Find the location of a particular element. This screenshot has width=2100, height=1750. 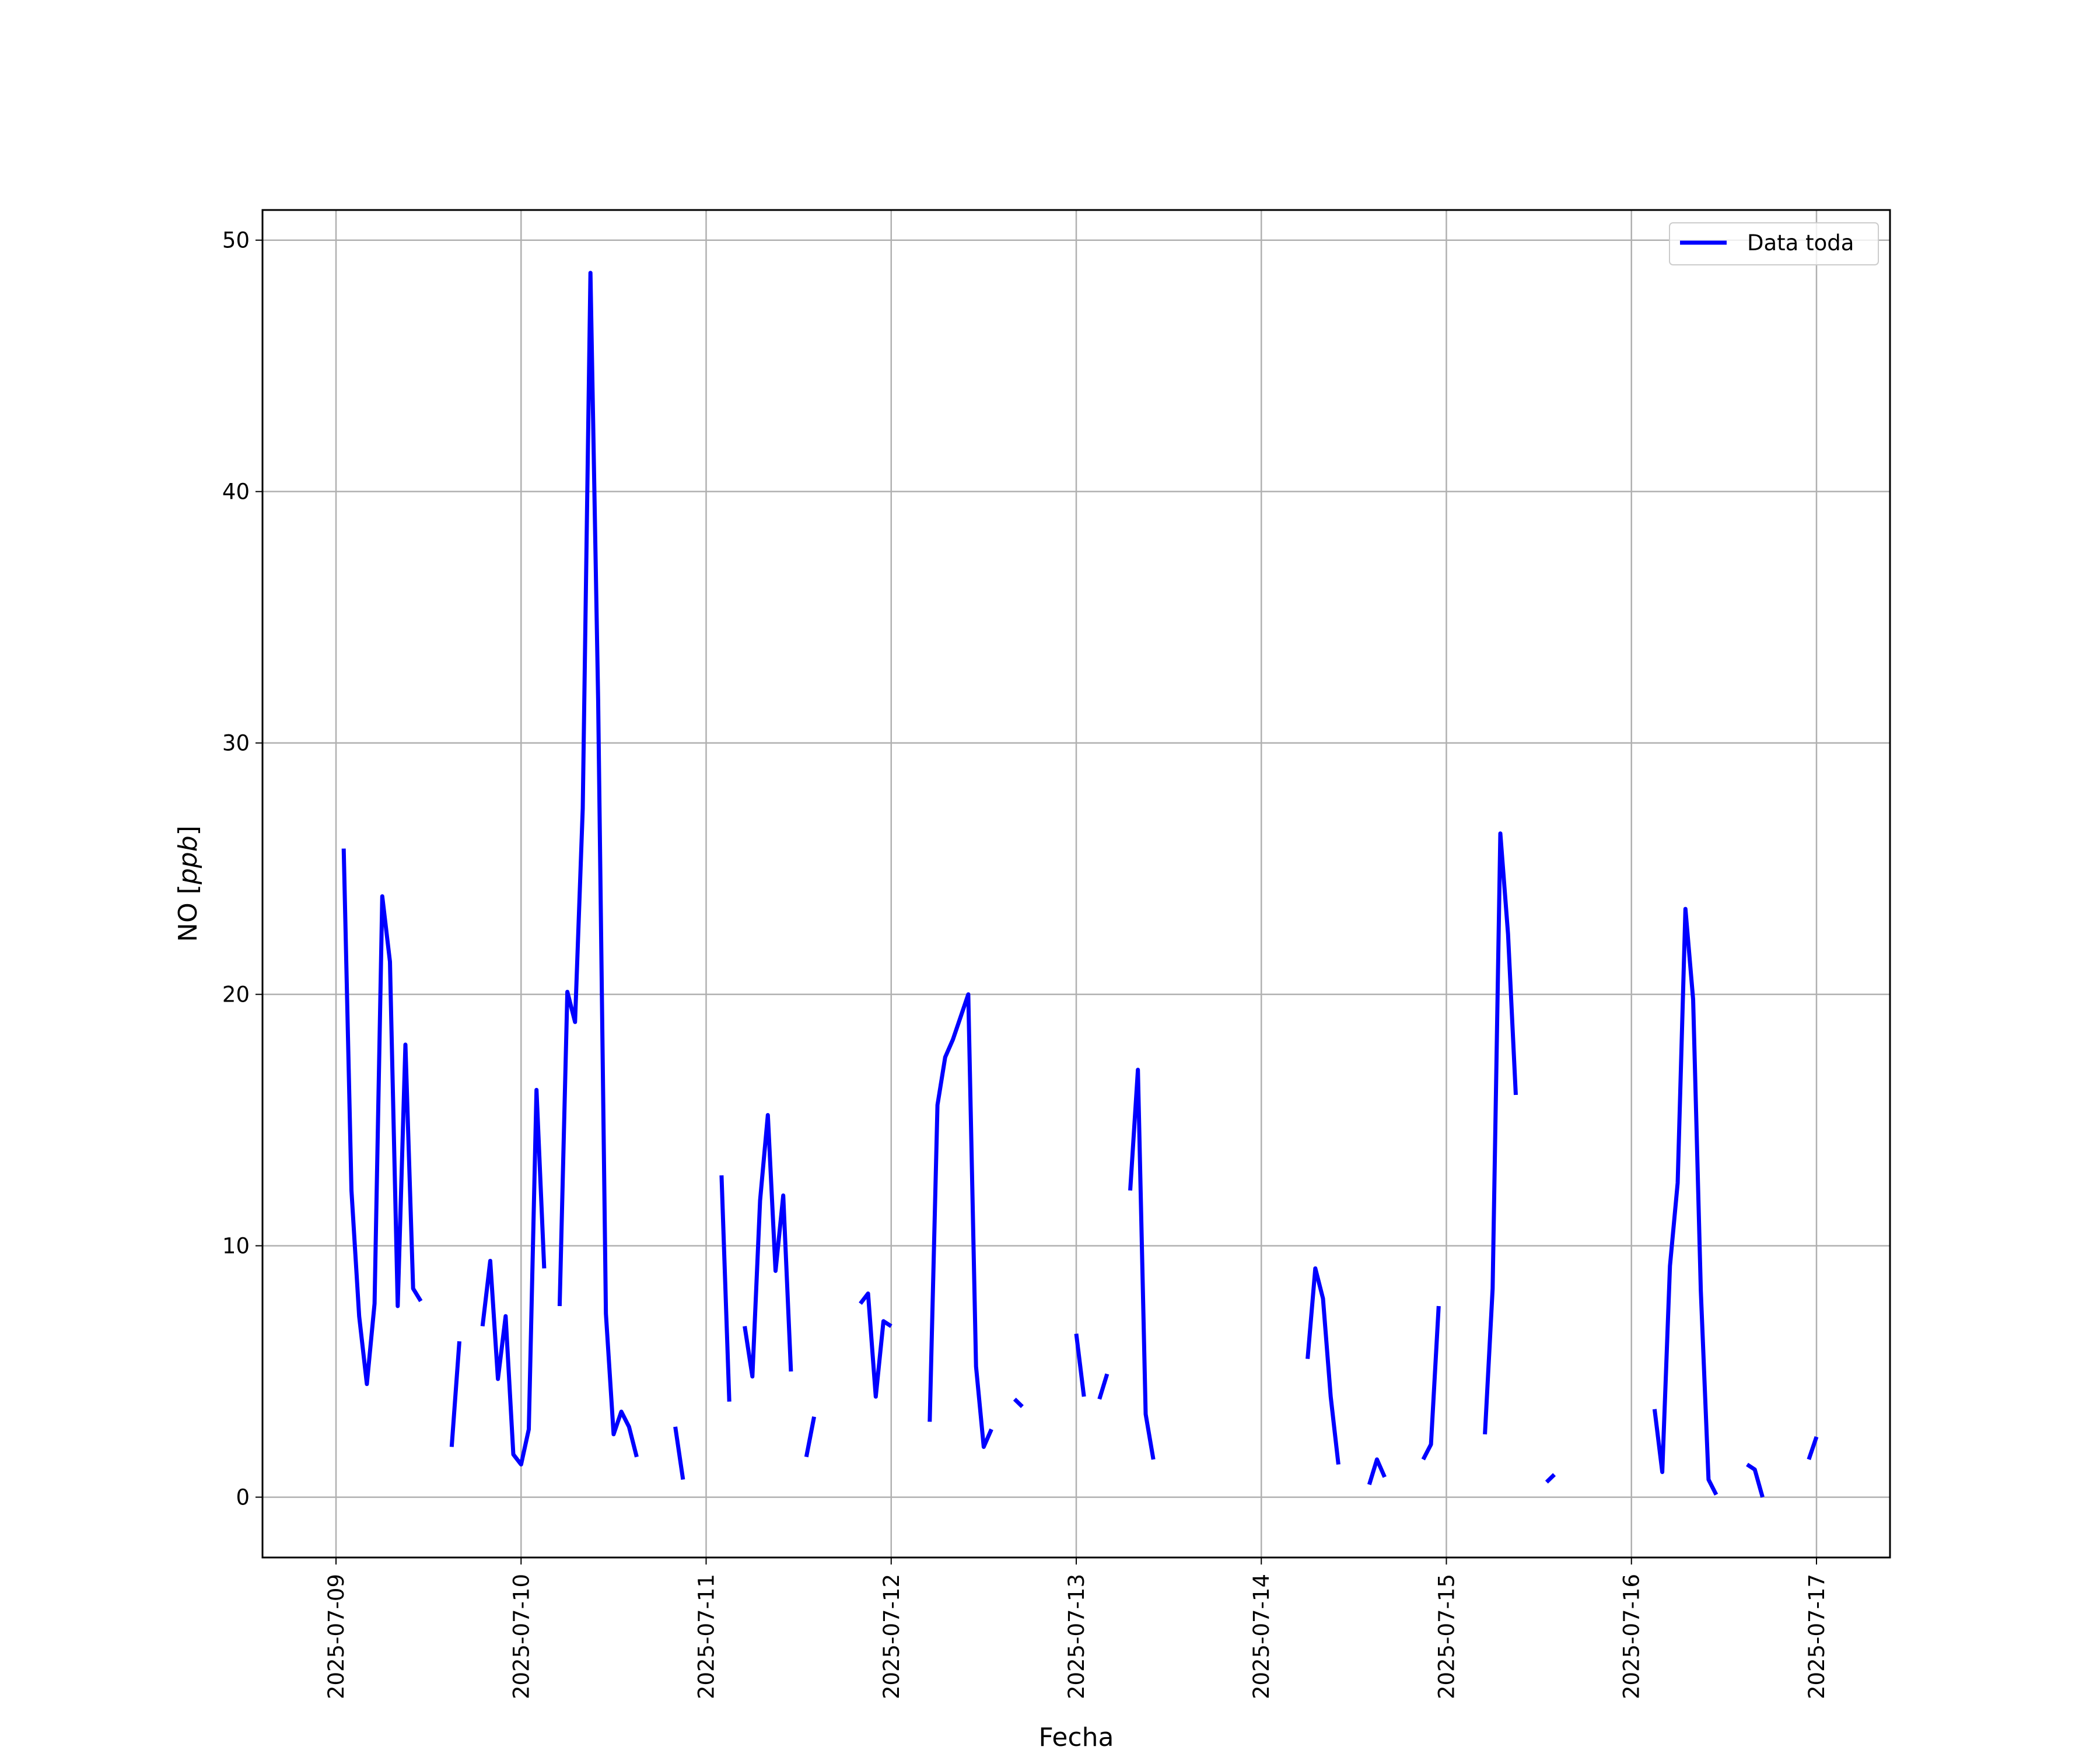

y-axis-label-unit: ppb is located at coordinates (188, 860).